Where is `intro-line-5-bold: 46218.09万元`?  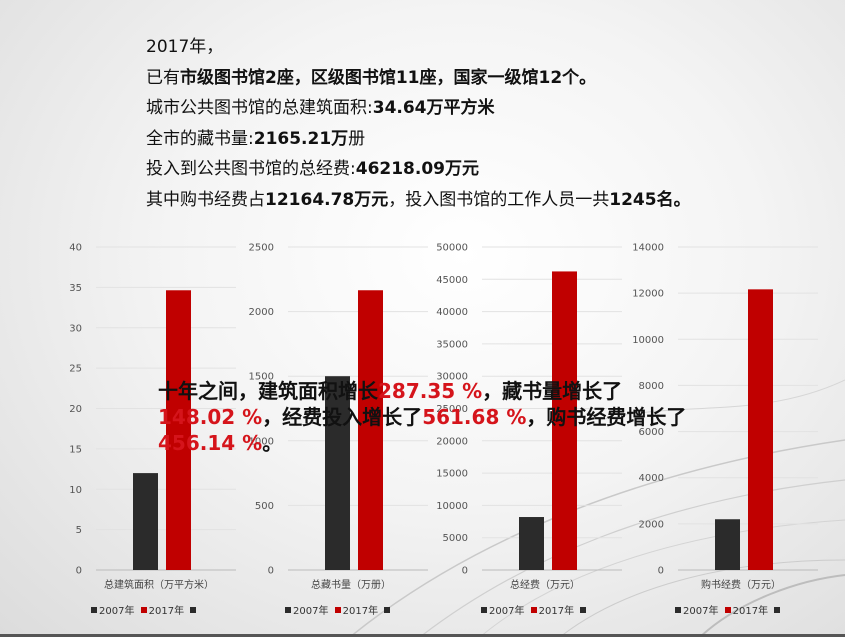
intro-line-5-bold: 46218.09万元 is located at coordinates (417, 169).